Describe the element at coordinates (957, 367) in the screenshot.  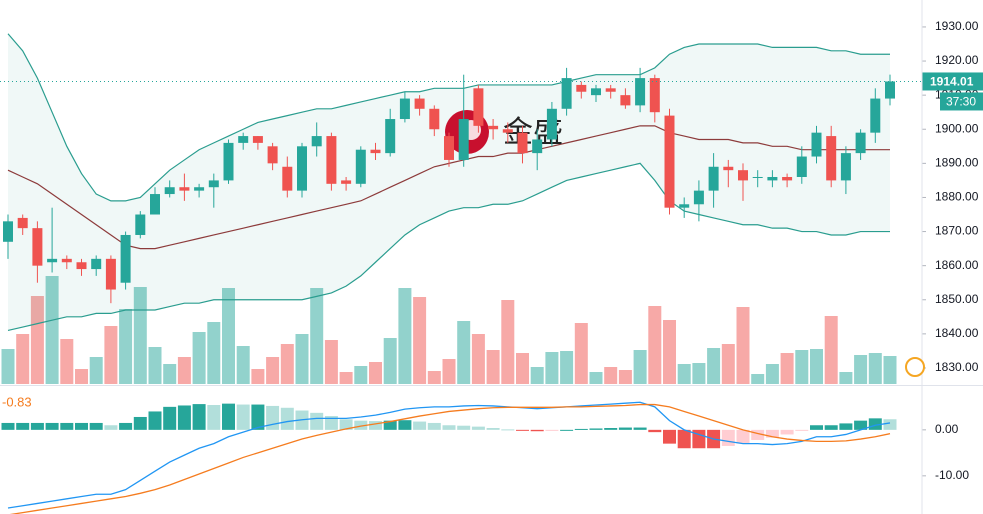
I see `y-tick-label: 1830.00` at that location.